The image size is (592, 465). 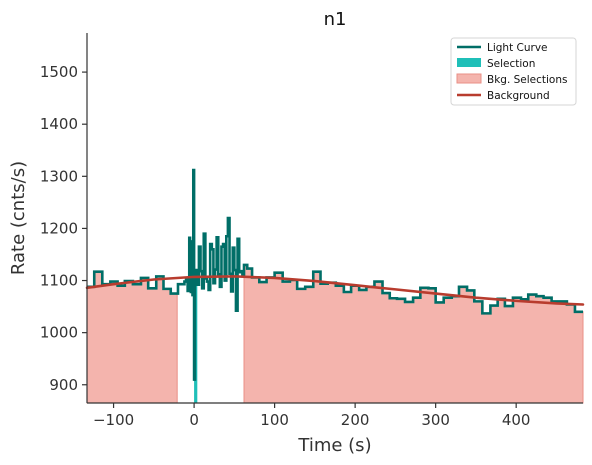 I want to click on y-tick-label: 1300, so click(x=59, y=176).